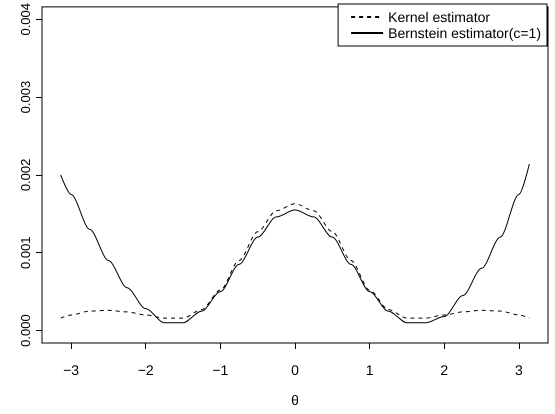 Image resolution: width=555 pixels, height=414 pixels. Describe the element at coordinates (220, 370) in the screenshot. I see `x-tick-label: −1` at that location.